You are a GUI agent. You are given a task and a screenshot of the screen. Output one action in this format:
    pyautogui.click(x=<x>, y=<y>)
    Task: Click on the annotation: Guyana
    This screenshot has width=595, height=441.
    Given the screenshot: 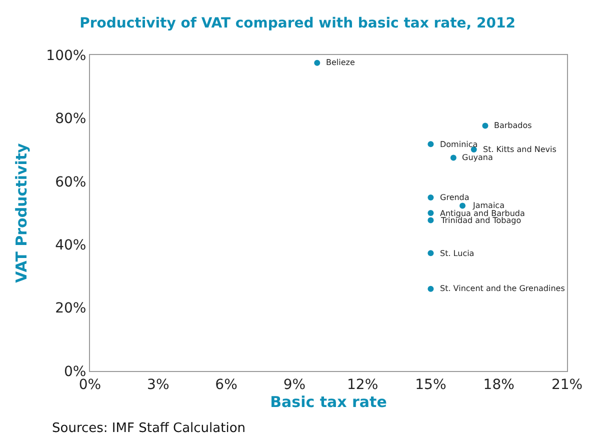 What is the action you would take?
    pyautogui.click(x=477, y=157)
    